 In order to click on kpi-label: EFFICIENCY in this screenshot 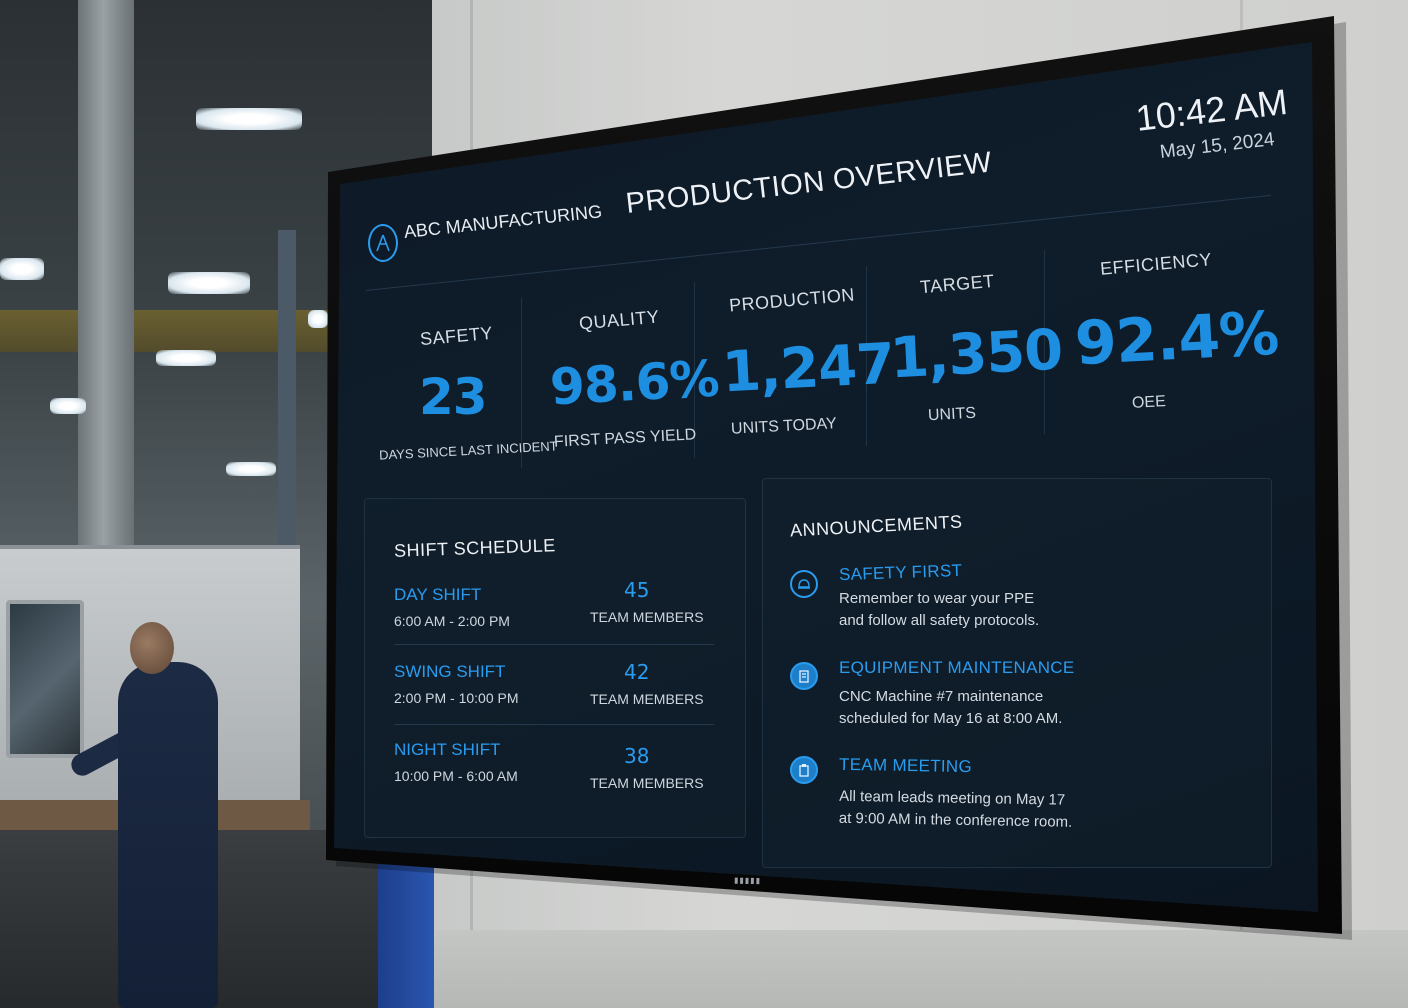, I will do `click(1156, 264)`.